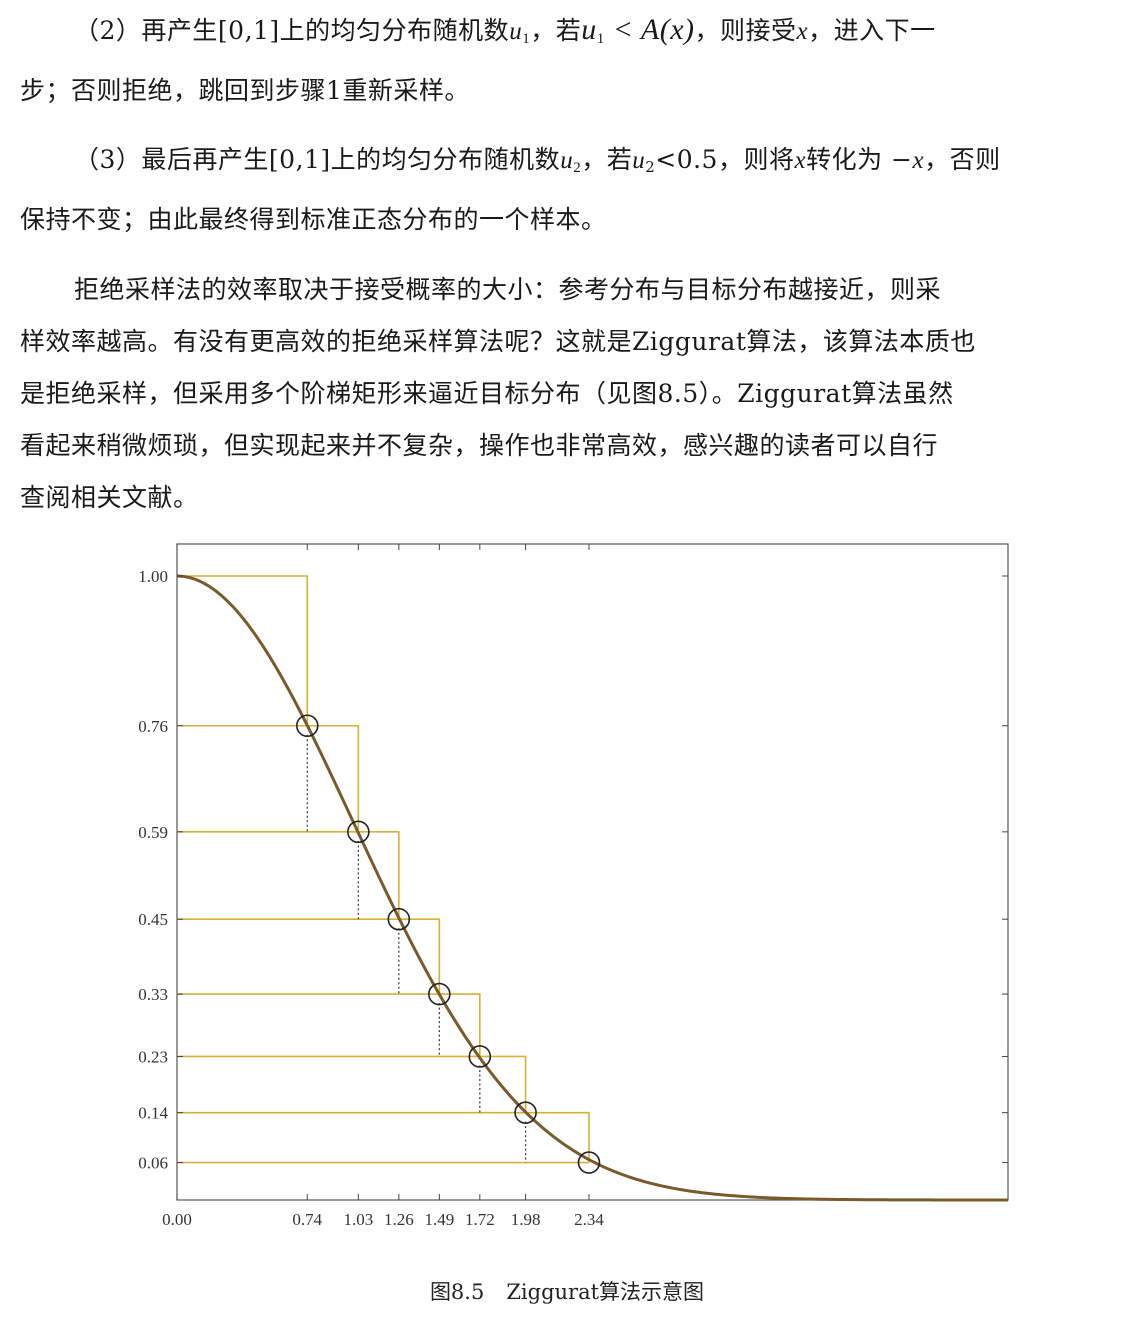  What do you see at coordinates (480, 1219) in the screenshot?
I see `x-tick-label-6: 1.72` at bounding box center [480, 1219].